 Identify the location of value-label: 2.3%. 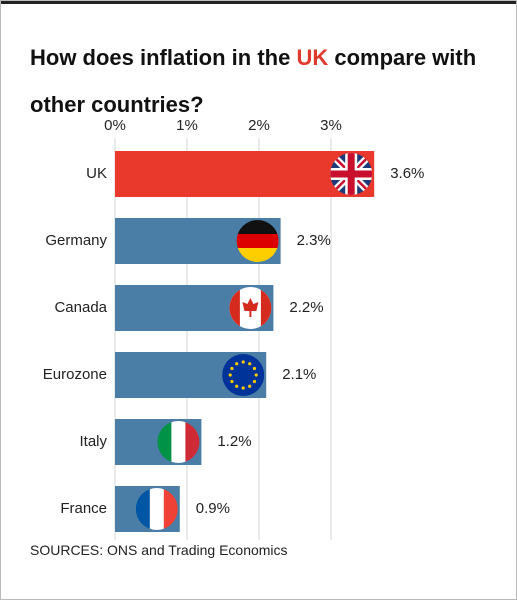
(314, 240).